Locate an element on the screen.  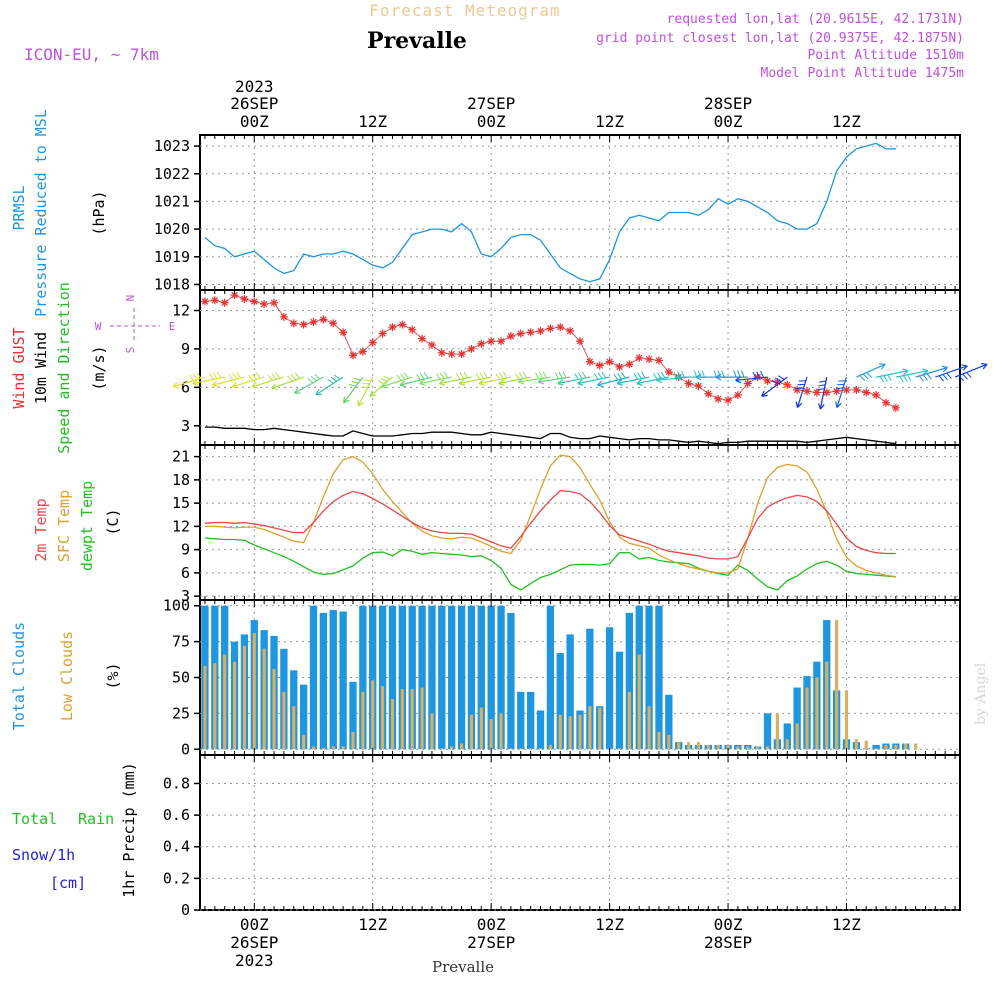
sfc-temp-line is located at coordinates (550, 516).